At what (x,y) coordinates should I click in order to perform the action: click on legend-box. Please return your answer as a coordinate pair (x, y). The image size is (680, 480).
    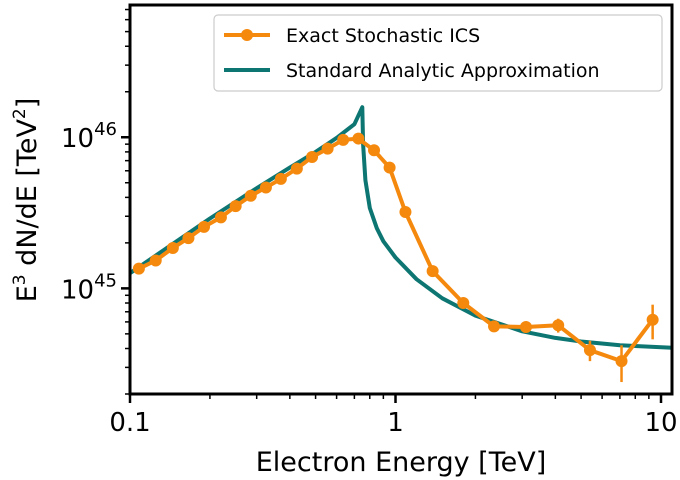
    Looking at the image, I should click on (438, 53).